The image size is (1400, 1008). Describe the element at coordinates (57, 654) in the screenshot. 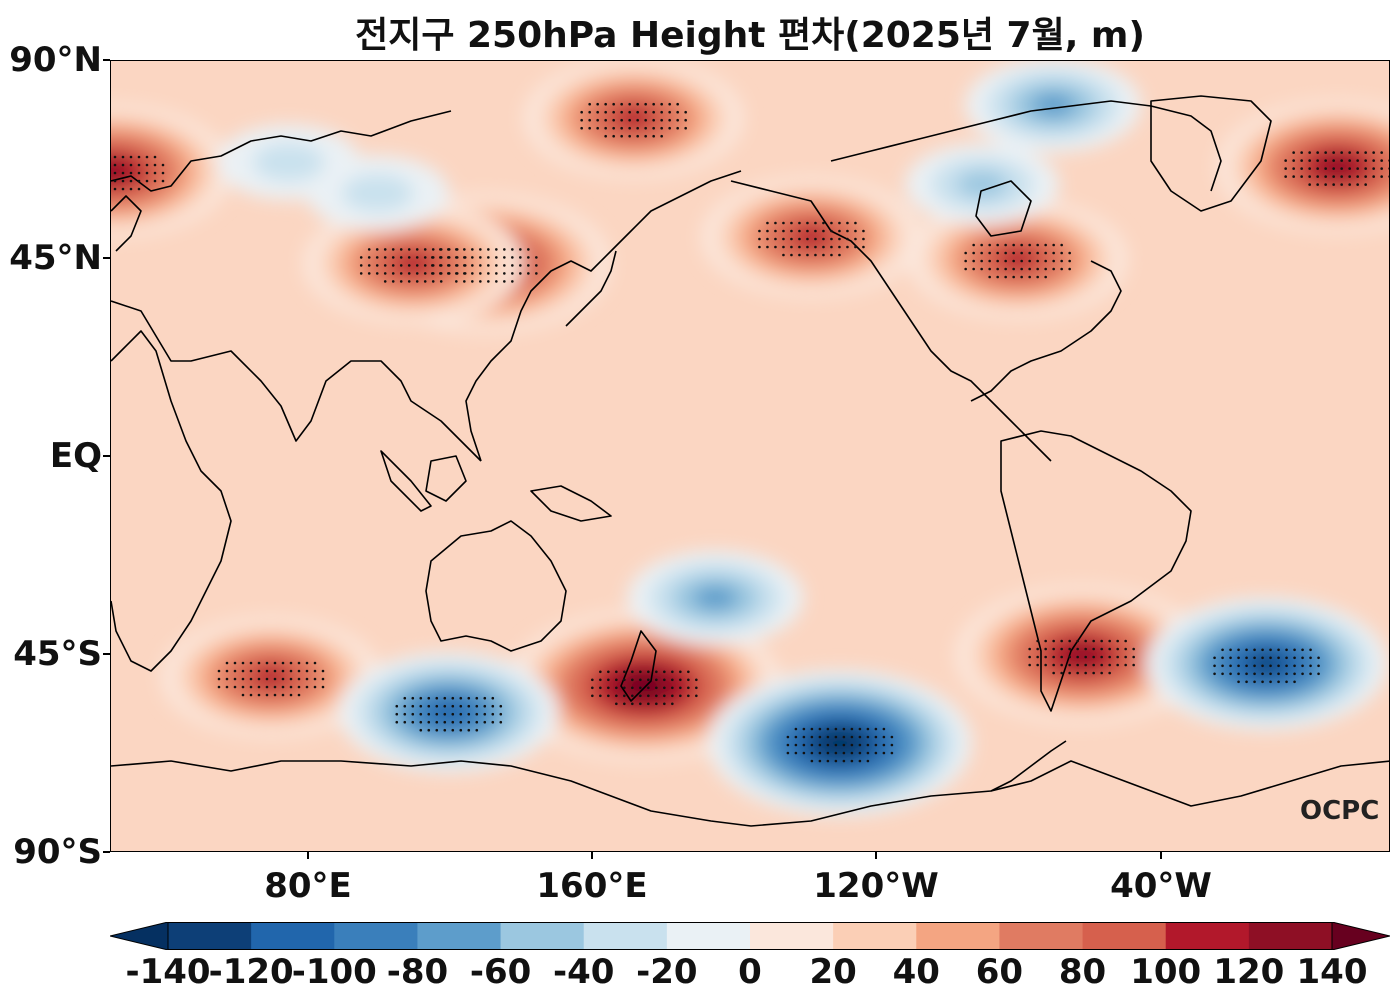

I see `y-tick-label-45s: 45°S` at that location.